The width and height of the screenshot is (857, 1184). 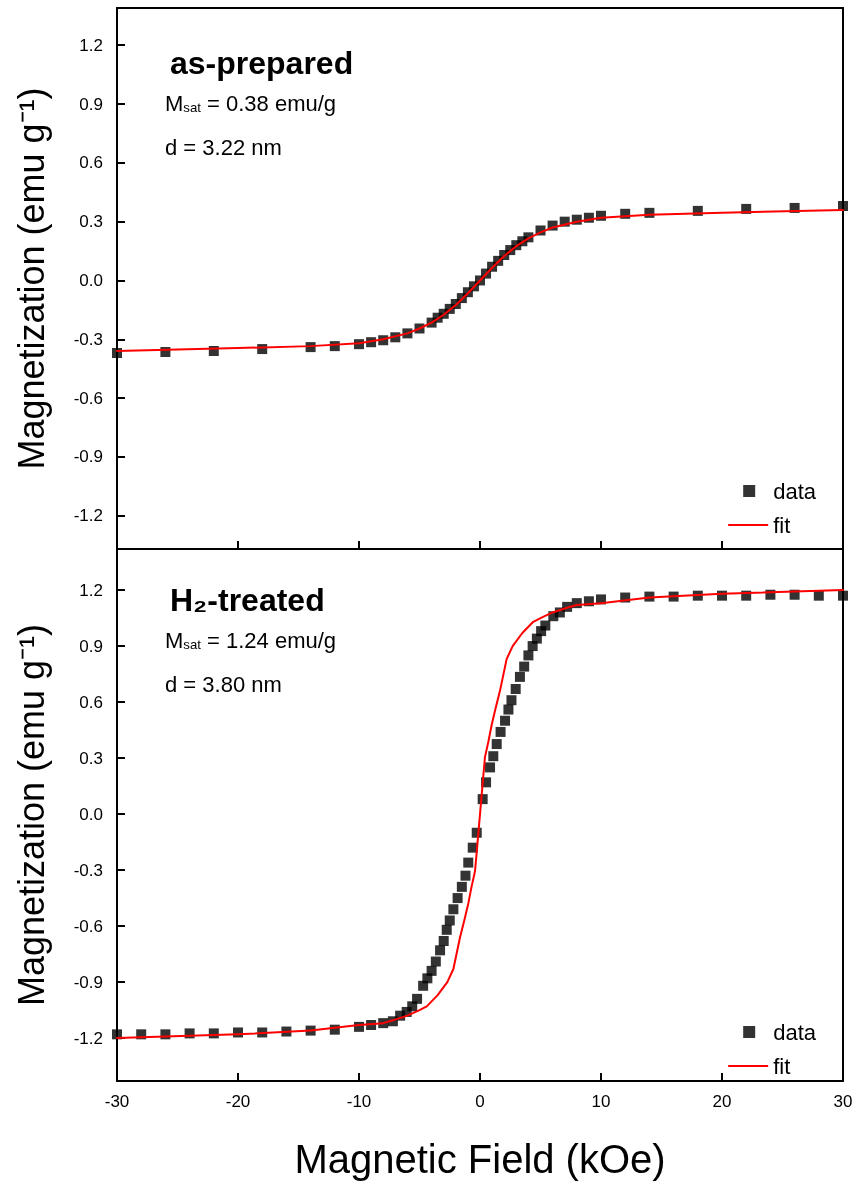 What do you see at coordinates (117, 1101) in the screenshot?
I see `x-tick-label: -30` at bounding box center [117, 1101].